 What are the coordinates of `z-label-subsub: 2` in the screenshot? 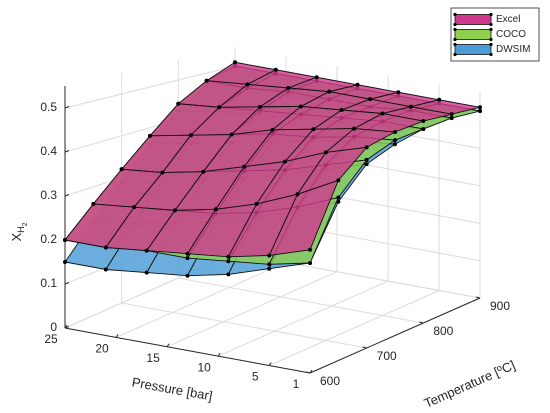 It's located at (25, 224).